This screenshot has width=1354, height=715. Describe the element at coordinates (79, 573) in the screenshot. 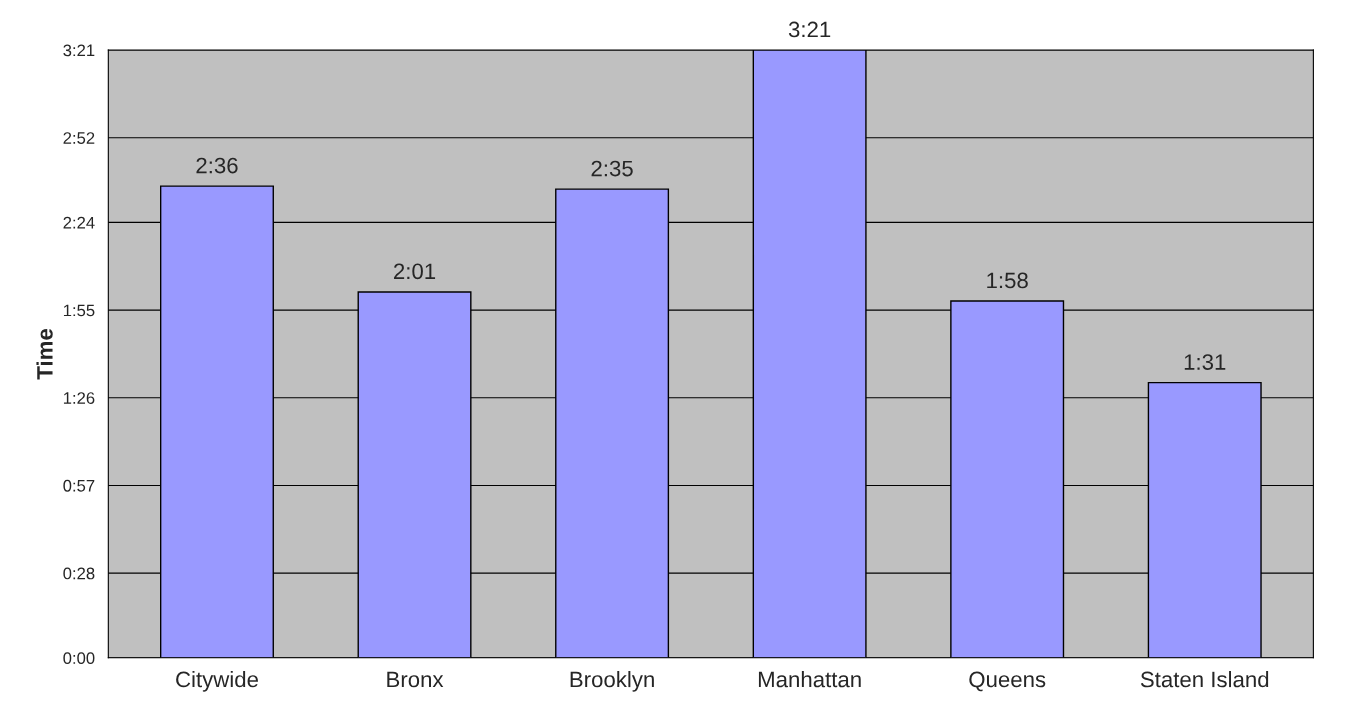

I see `y-tick-label: 0:28` at that location.